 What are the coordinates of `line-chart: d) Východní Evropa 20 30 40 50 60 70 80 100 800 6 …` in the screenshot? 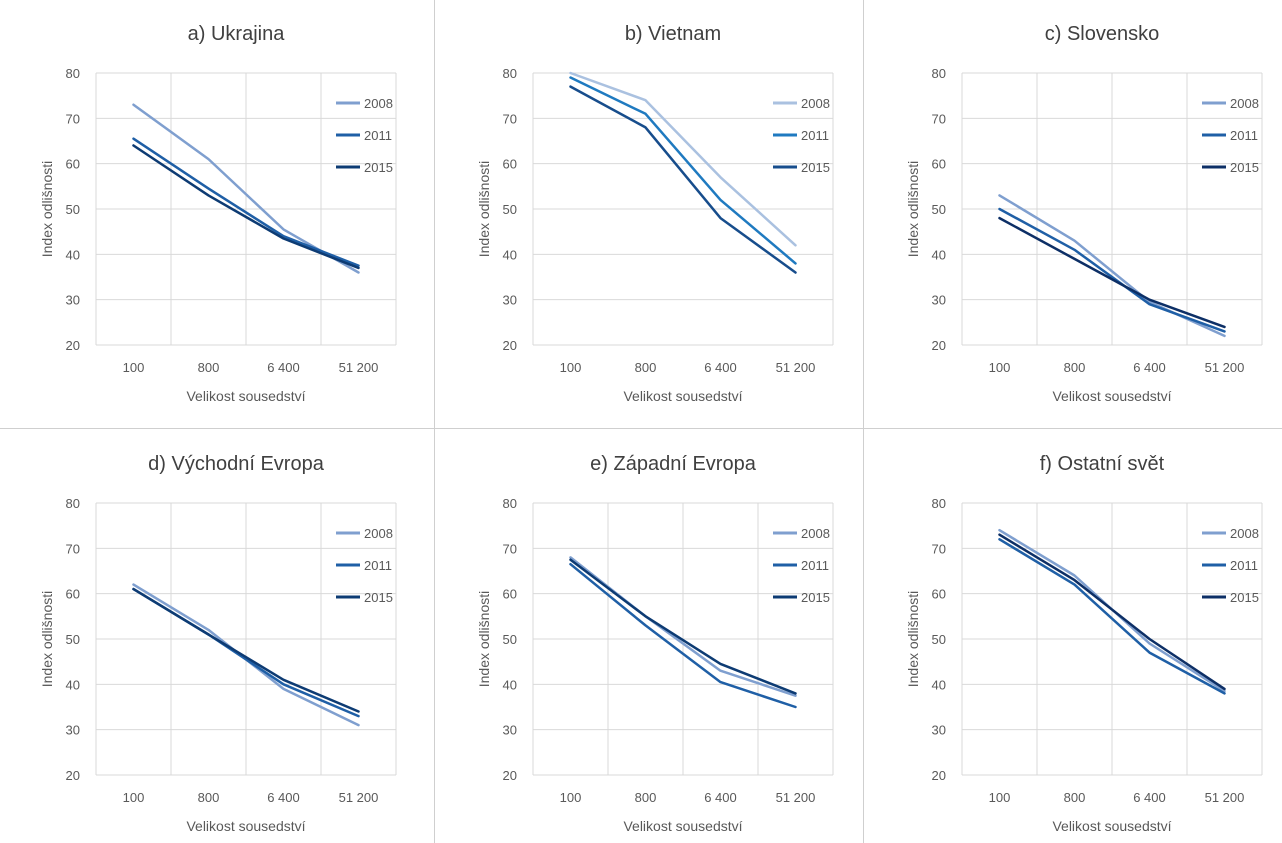 It's located at (218, 643).